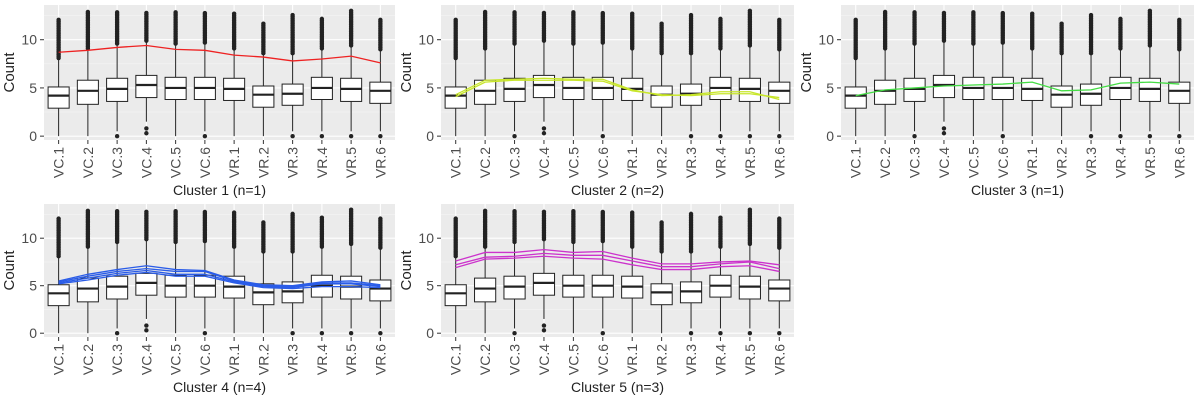 This screenshot has height=400, width=1200. I want to click on boxplot-VR.6, so click(380, 78).